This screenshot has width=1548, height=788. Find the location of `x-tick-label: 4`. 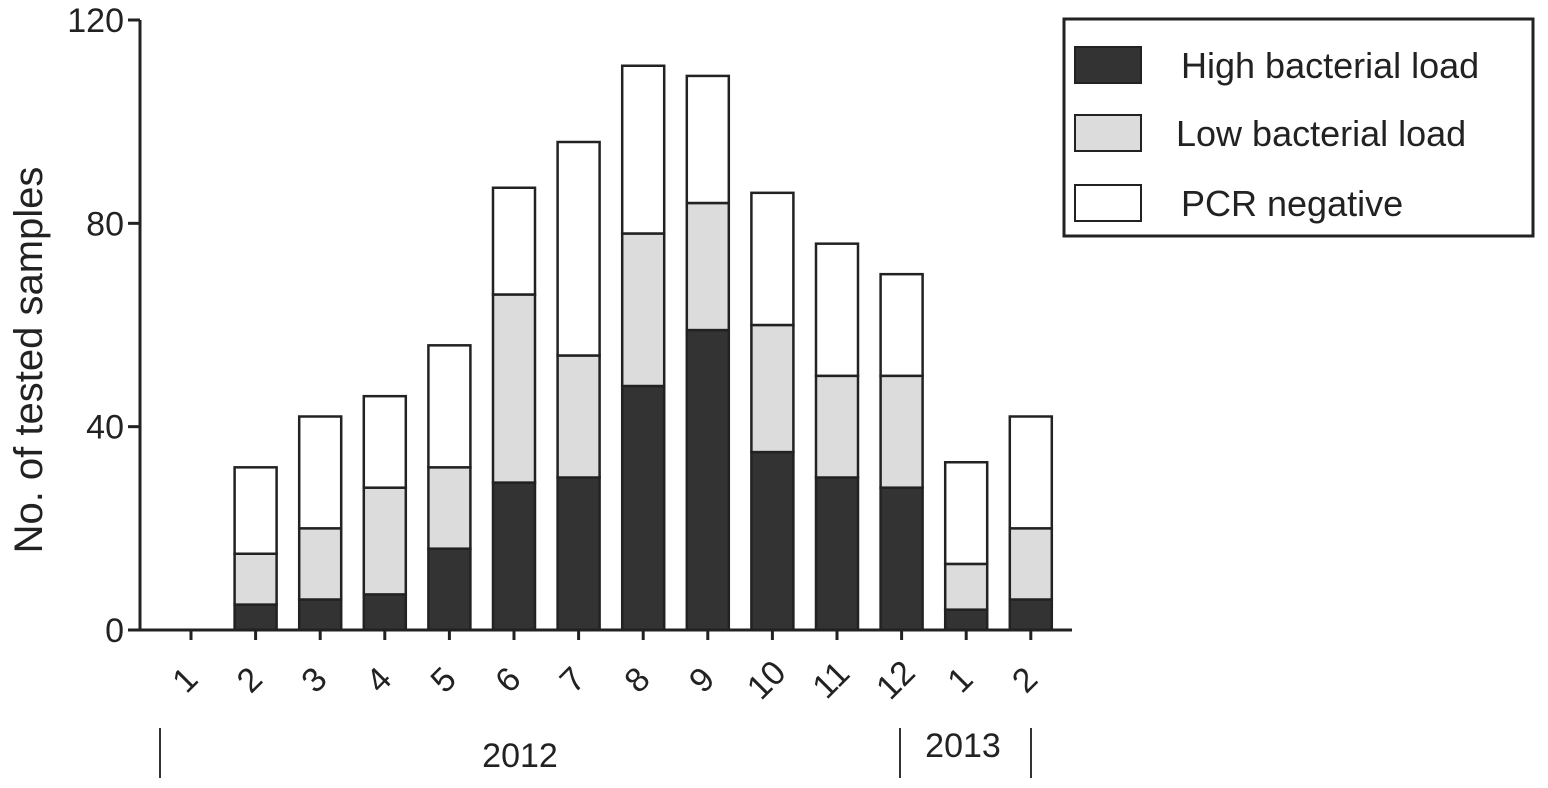

x-tick-label: 4 is located at coordinates (379, 680).